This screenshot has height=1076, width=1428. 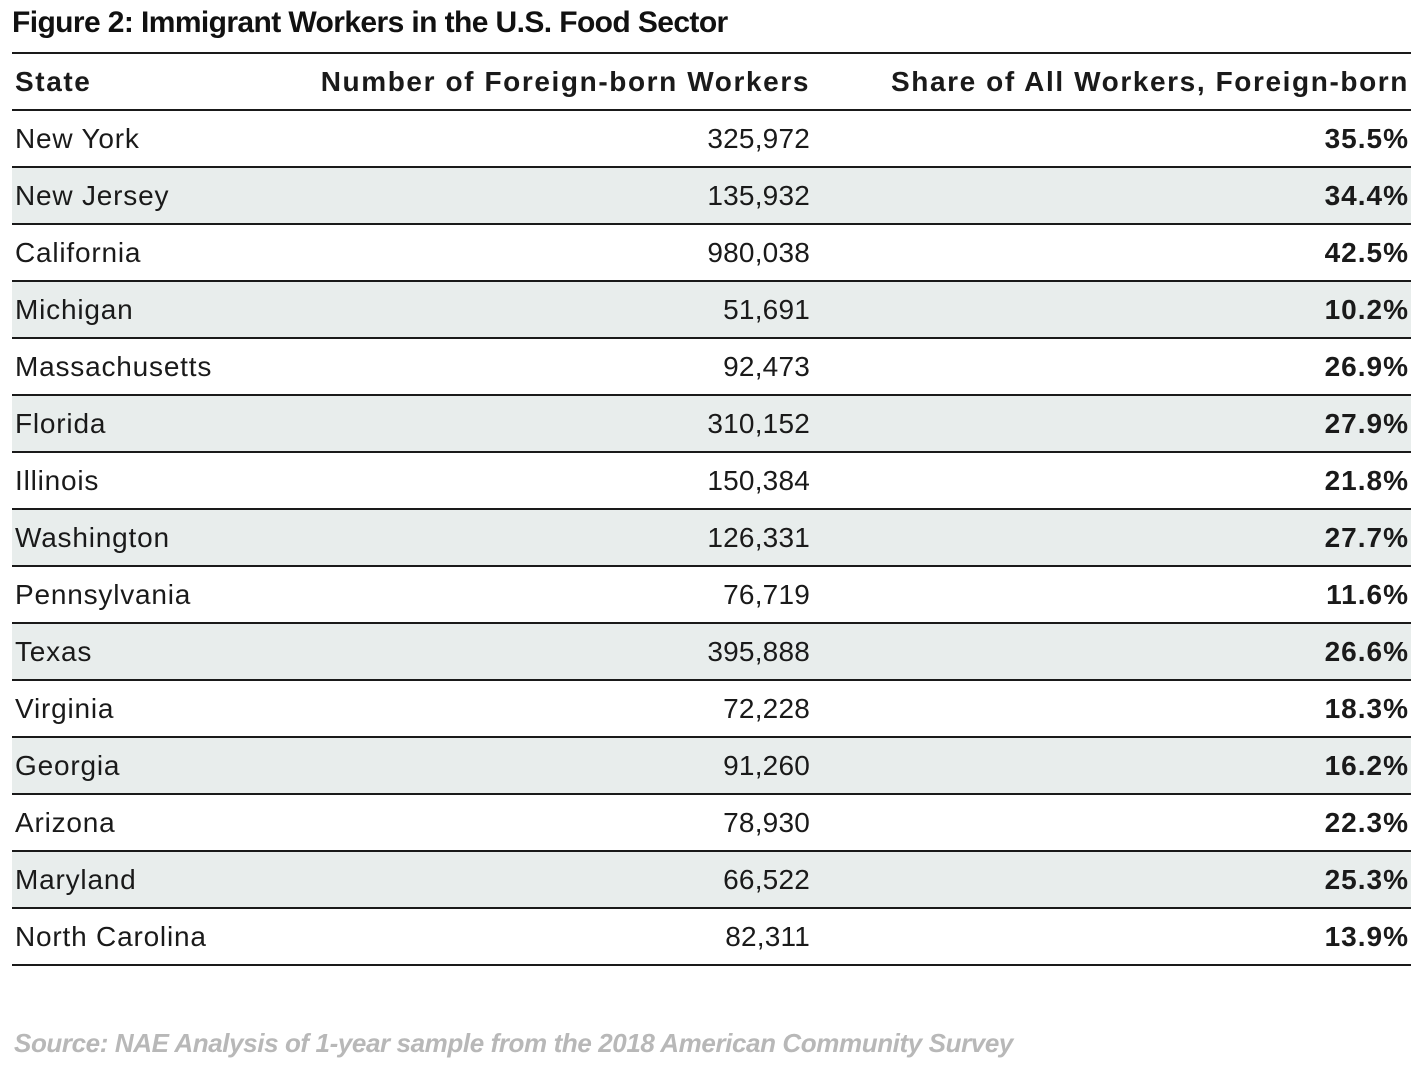 I want to click on table-row: New York 325,972 35.5%, so click(x=711, y=139).